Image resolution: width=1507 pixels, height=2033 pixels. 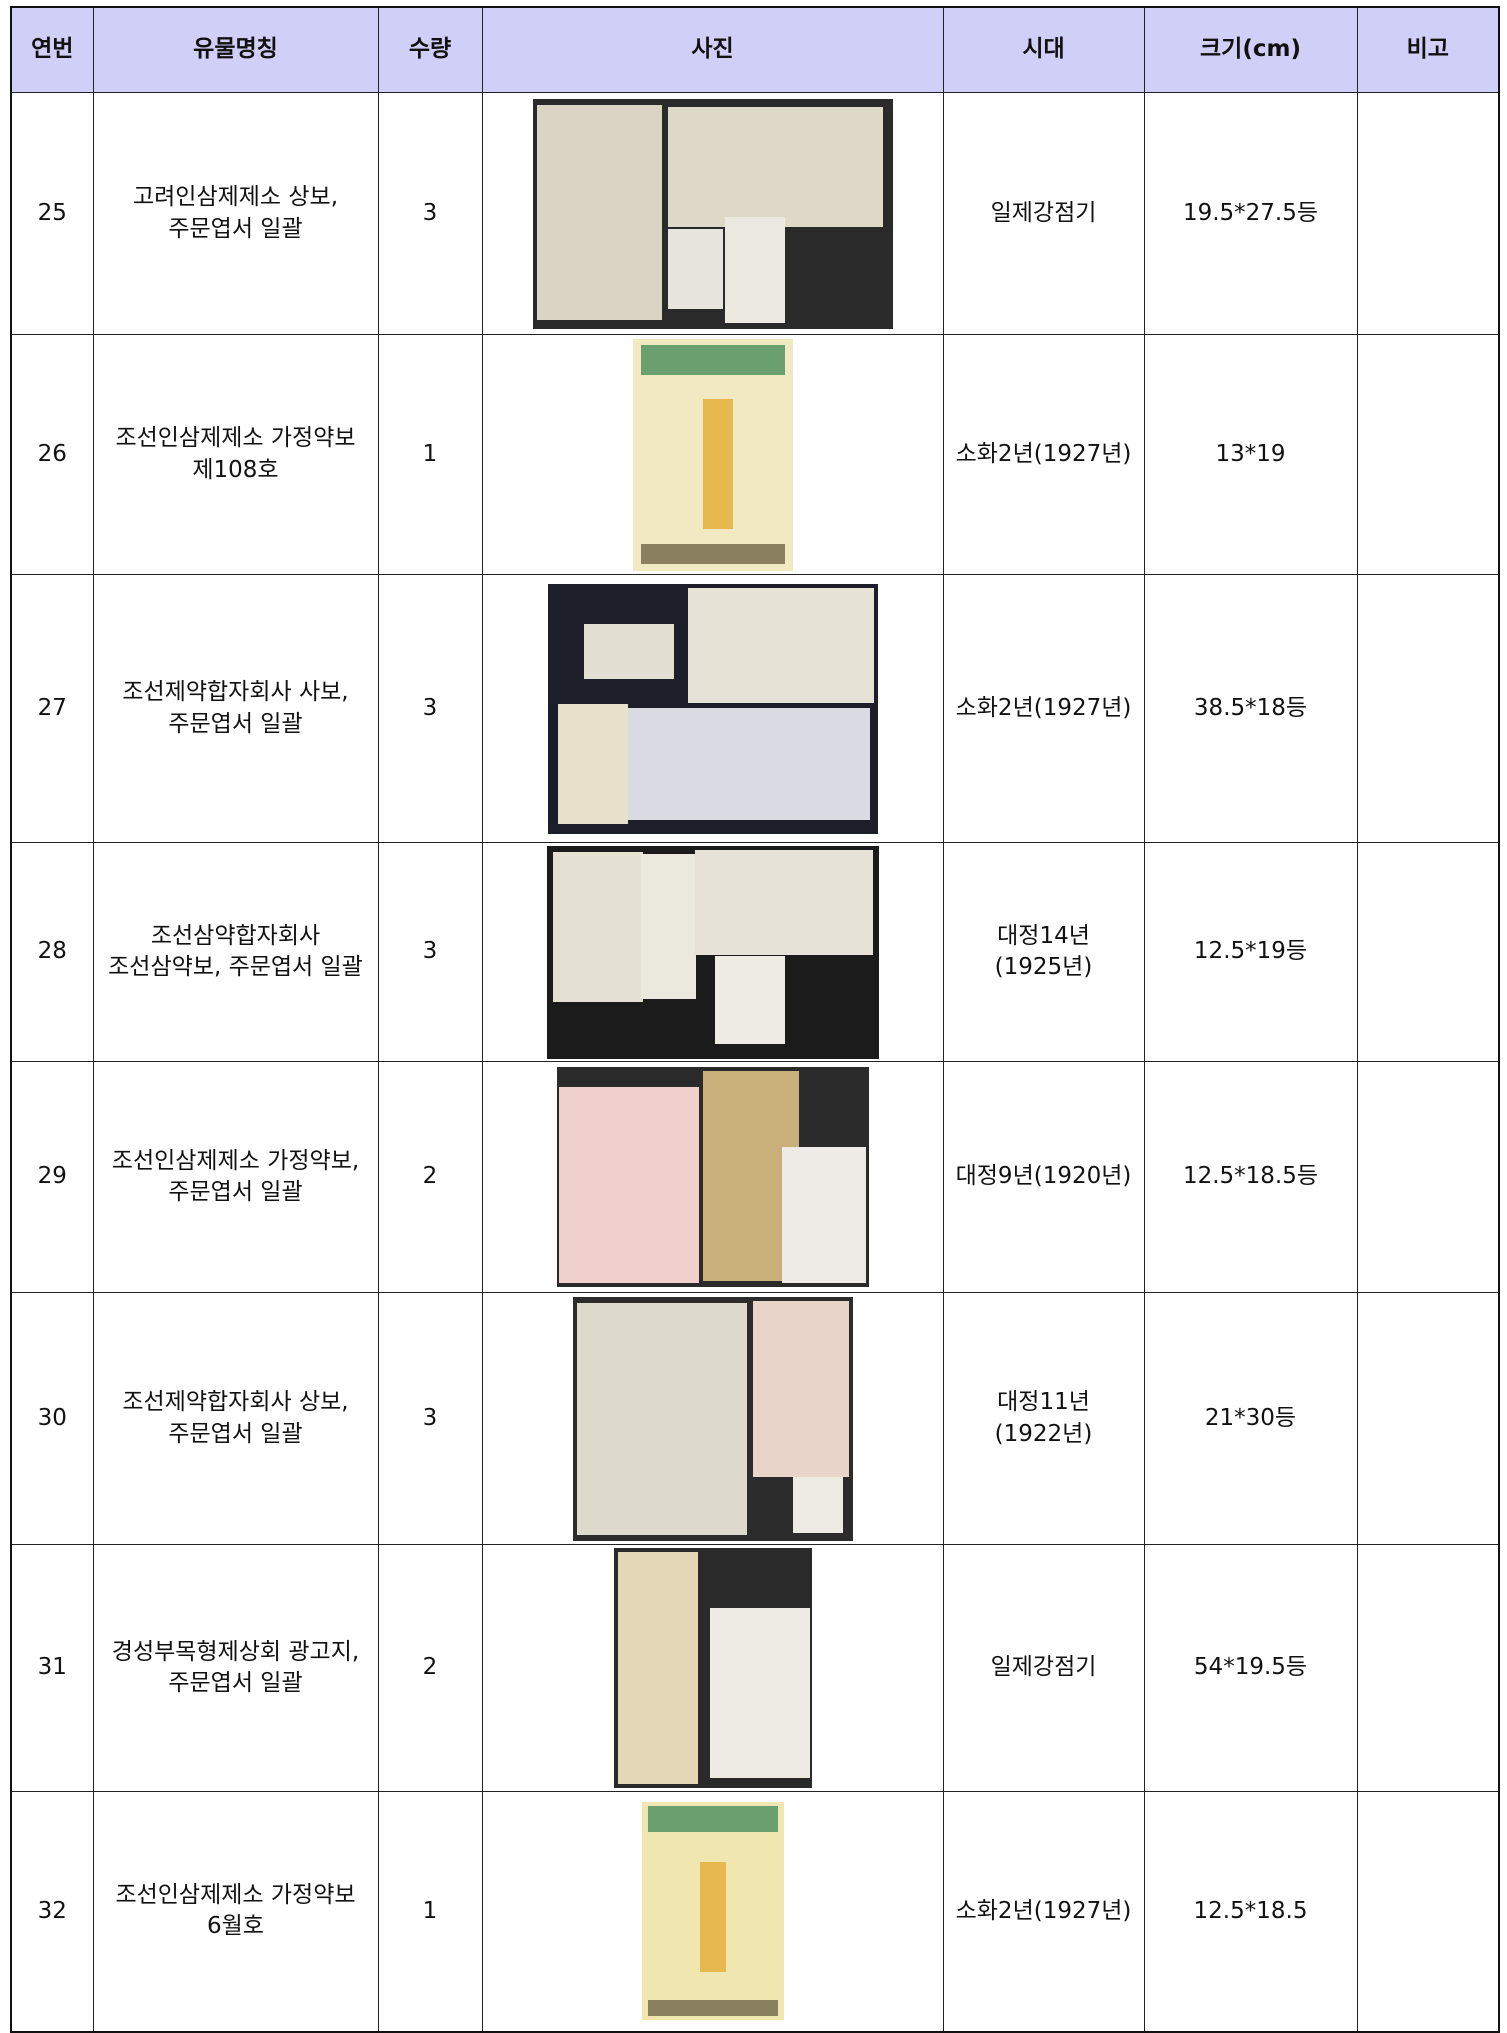 What do you see at coordinates (1043, 49) in the screenshot?
I see `header-cell: 시대` at bounding box center [1043, 49].